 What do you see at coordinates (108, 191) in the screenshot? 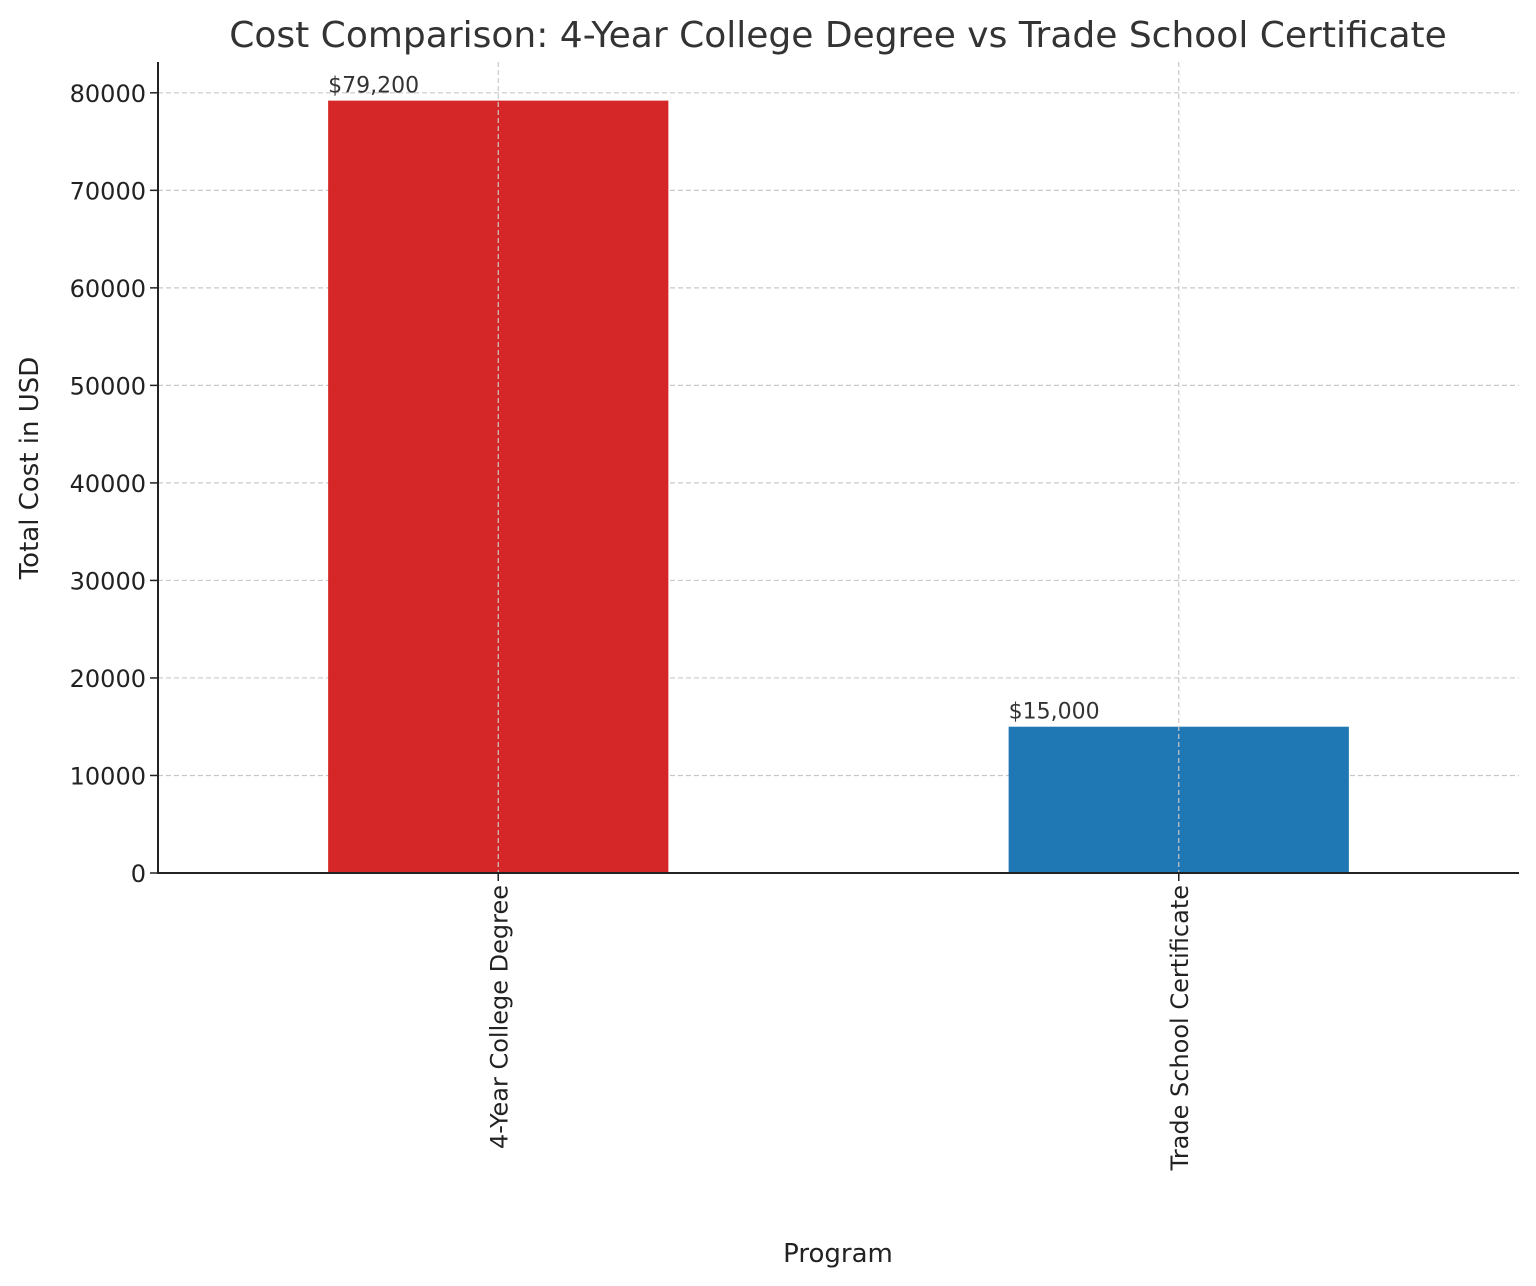
I see `y-tick-label: 70000` at bounding box center [108, 191].